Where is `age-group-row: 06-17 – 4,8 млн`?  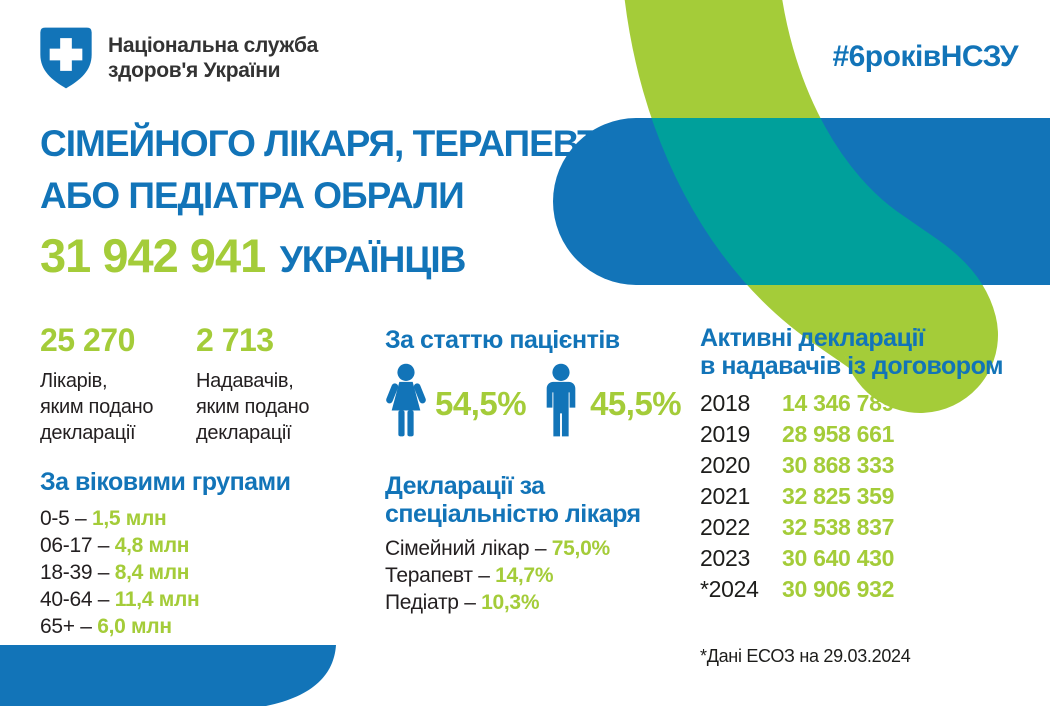 age-group-row: 06-17 – 4,8 млн is located at coordinates (115, 545).